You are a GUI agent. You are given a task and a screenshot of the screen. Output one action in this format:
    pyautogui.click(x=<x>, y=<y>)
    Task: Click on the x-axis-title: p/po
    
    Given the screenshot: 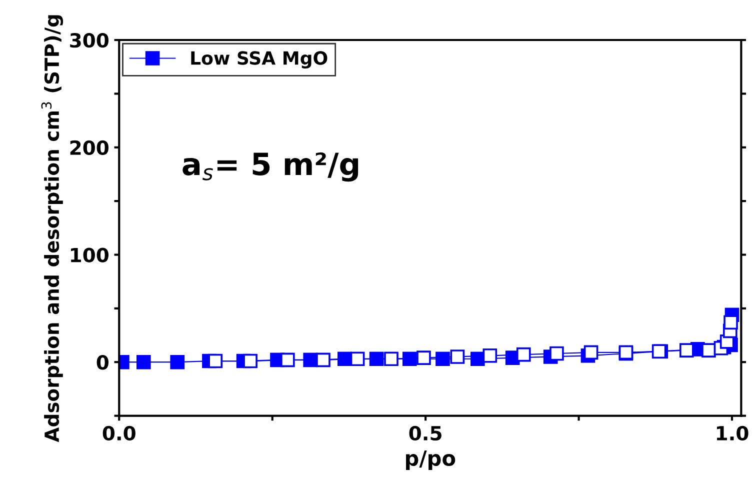 What is the action you would take?
    pyautogui.click(x=431, y=460)
    